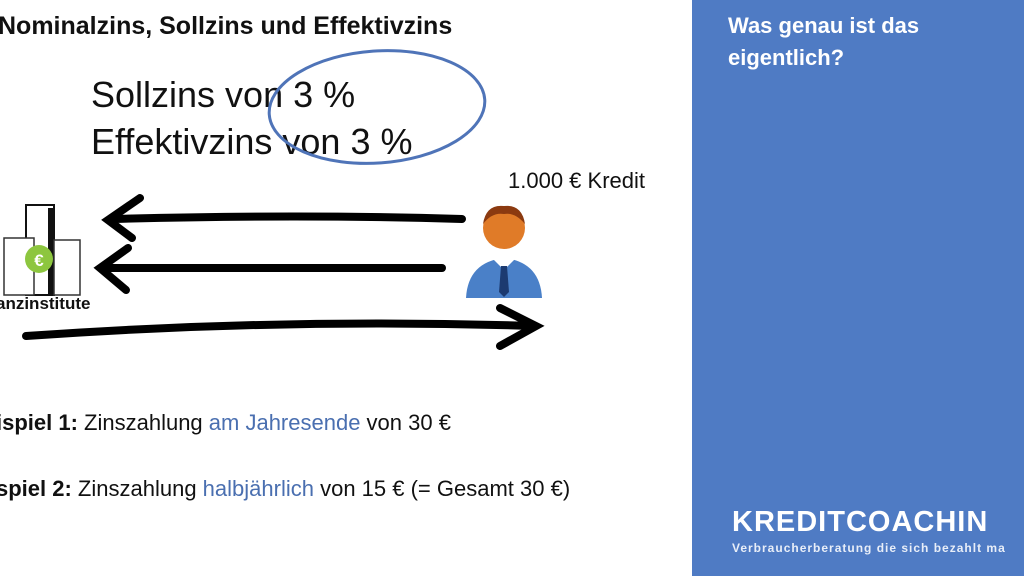 The height and width of the screenshot is (576, 1024). What do you see at coordinates (377, 107) in the screenshot?
I see `highlight-circle` at bounding box center [377, 107].